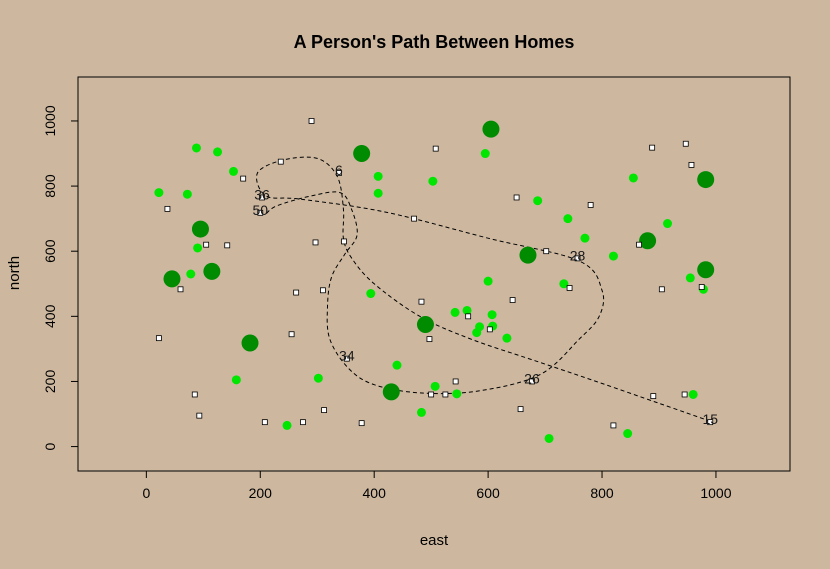  What do you see at coordinates (50, 251) in the screenshot?
I see `y-tick-label: 600` at bounding box center [50, 251].